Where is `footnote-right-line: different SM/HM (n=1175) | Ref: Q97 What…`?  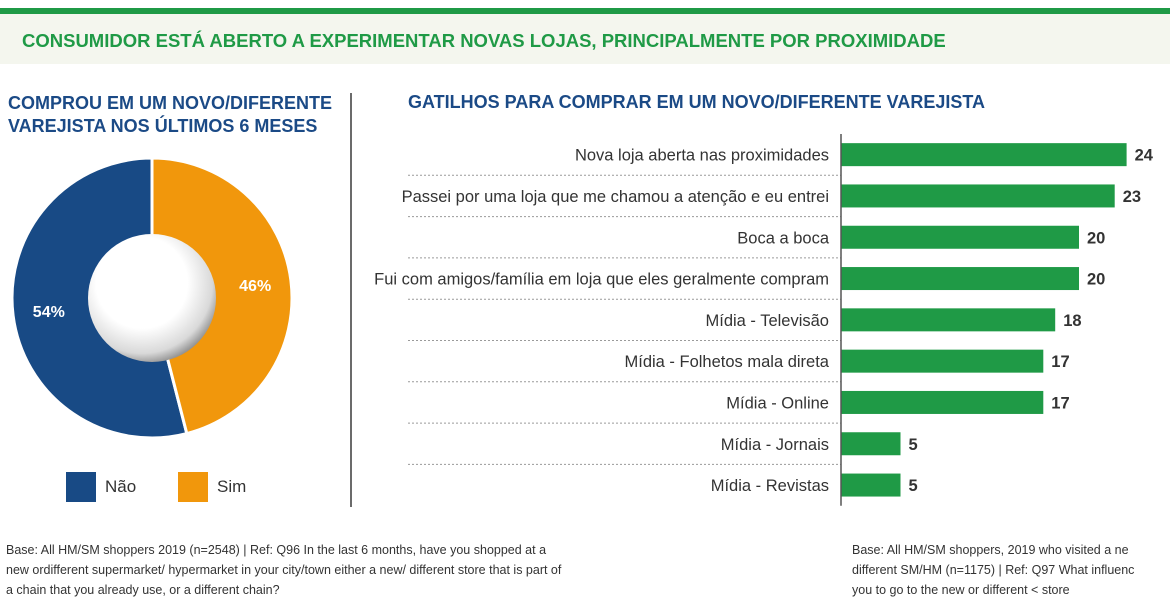
footnote-right-line: different SM/HM (n=1175) | Ref: Q97 What… is located at coordinates (993, 570).